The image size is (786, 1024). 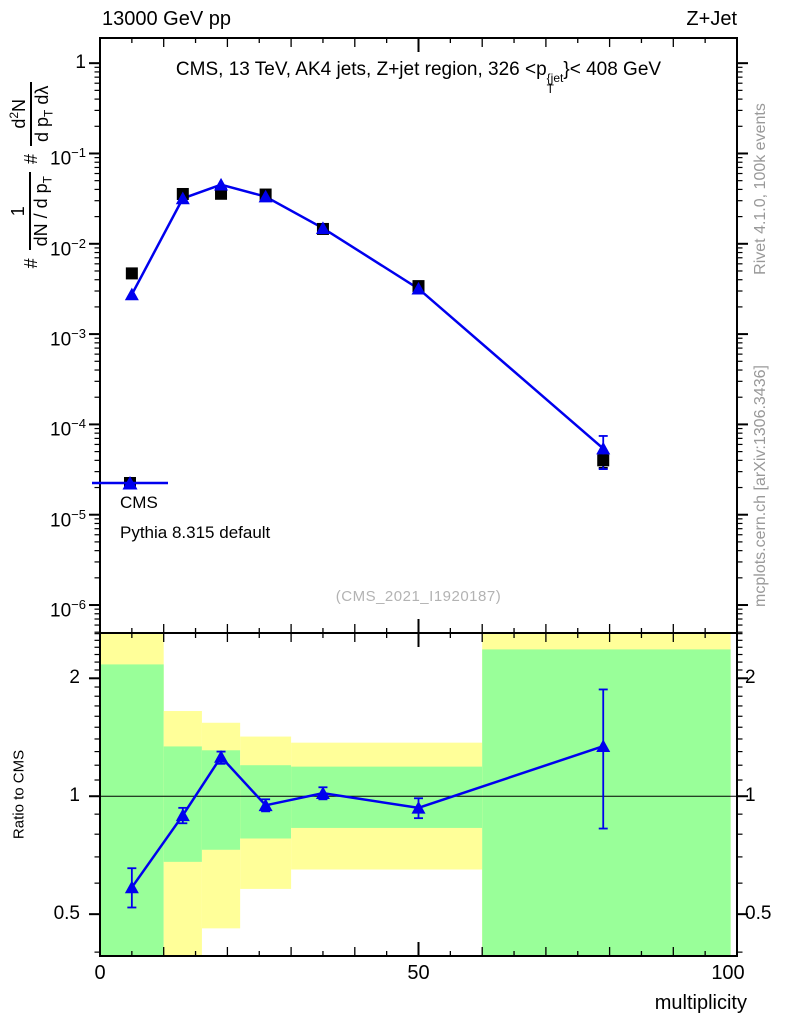 I want to click on tick-label: 10⁻³, so click(x=68, y=338).